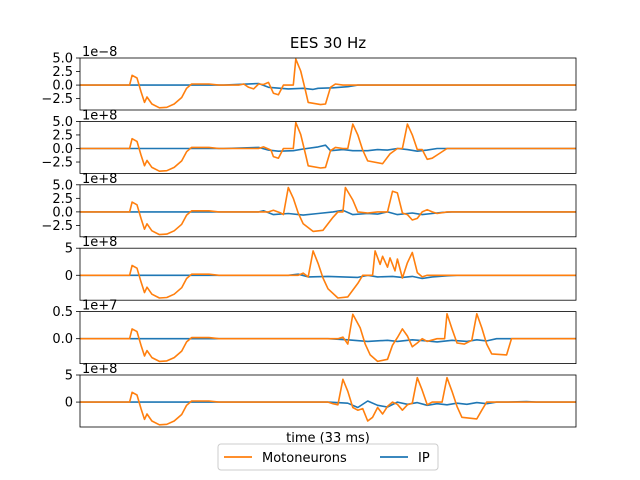  What do you see at coordinates (328, 438) in the screenshot?
I see `x-axis-label: time (33 ms)` at bounding box center [328, 438].